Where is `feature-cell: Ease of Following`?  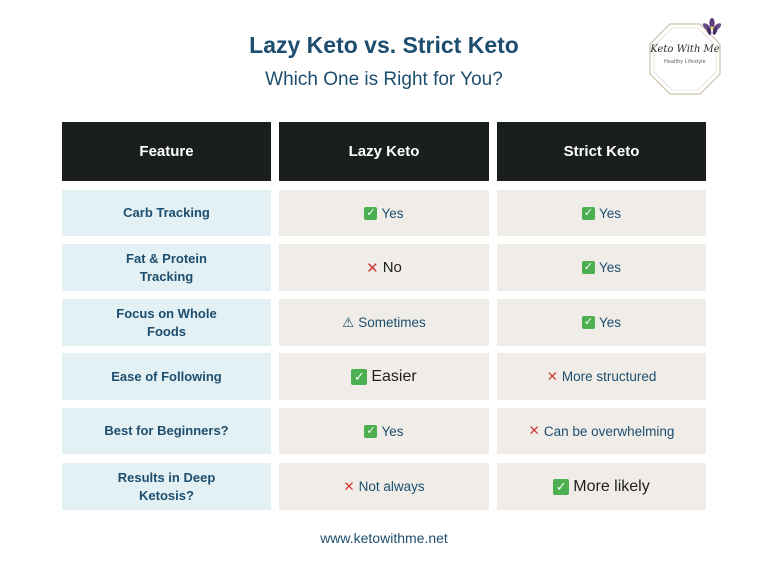
feature-cell: Ease of Following is located at coordinates (166, 376).